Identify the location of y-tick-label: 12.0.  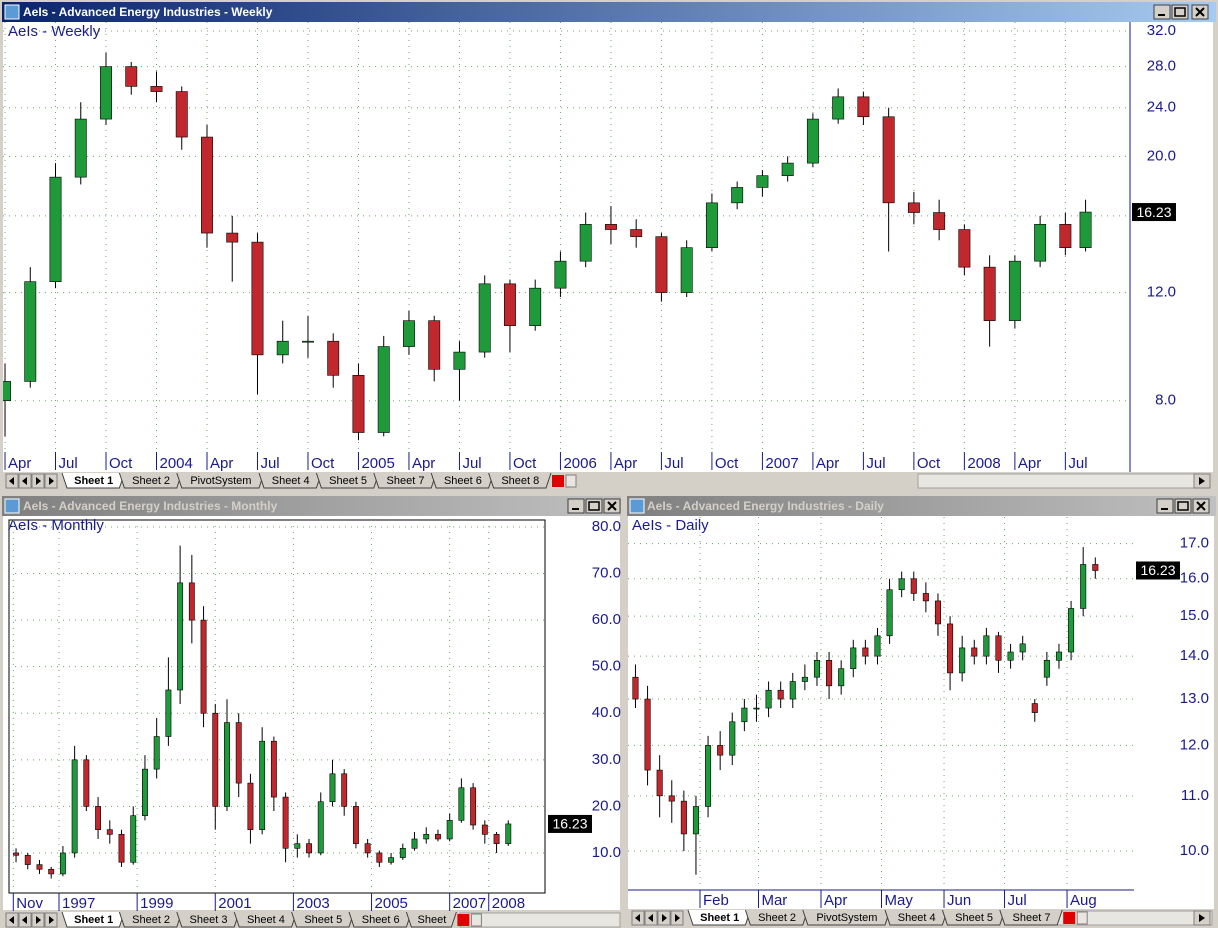
(1194, 744).